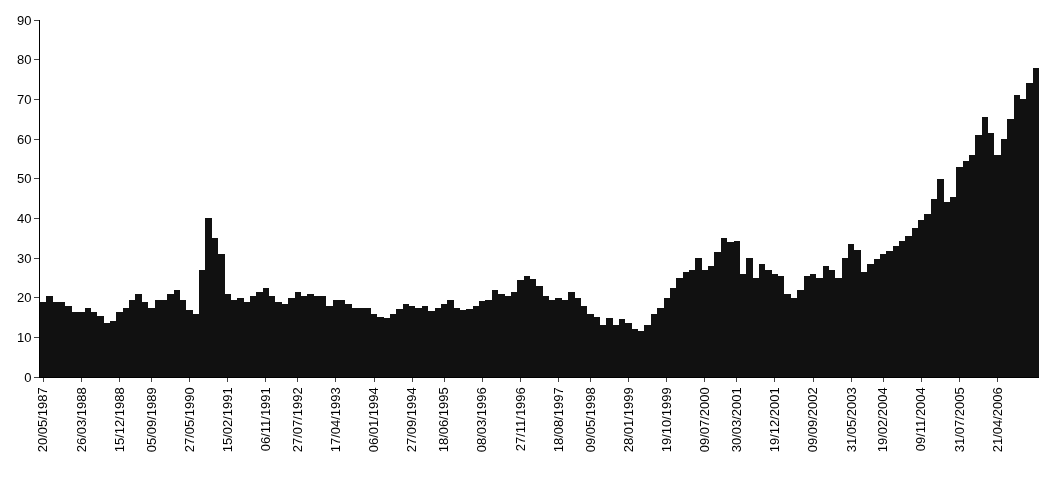  Describe the element at coordinates (412, 420) in the screenshot. I see `x-tick-label: 27/09/1994` at that location.